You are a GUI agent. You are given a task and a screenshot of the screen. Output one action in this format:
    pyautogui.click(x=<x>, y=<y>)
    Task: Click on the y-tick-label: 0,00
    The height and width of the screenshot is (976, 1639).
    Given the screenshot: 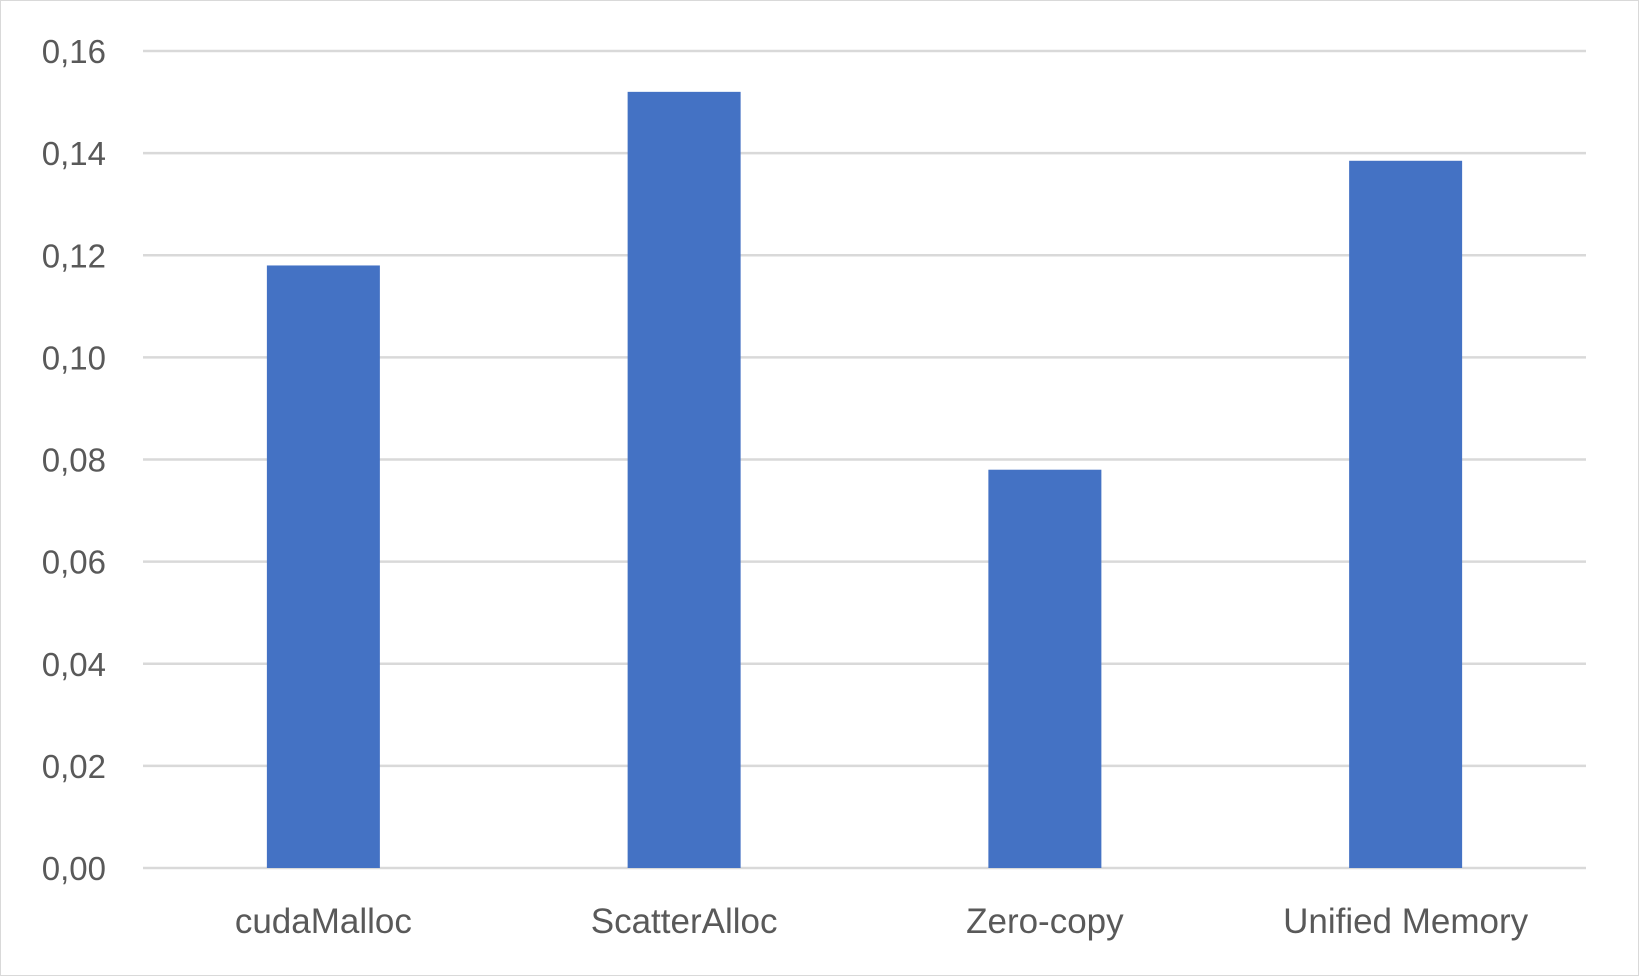 What is the action you would take?
    pyautogui.click(x=74, y=868)
    